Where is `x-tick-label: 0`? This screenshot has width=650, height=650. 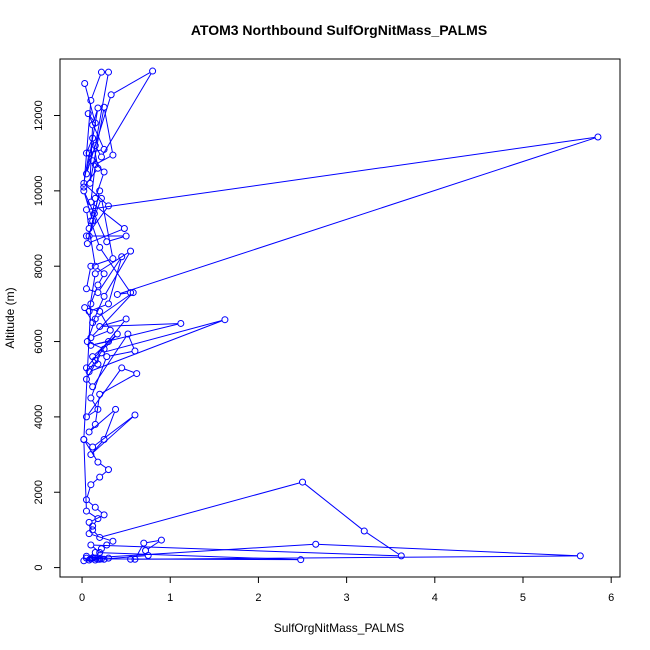 x-tick-label: 0 is located at coordinates (82, 598).